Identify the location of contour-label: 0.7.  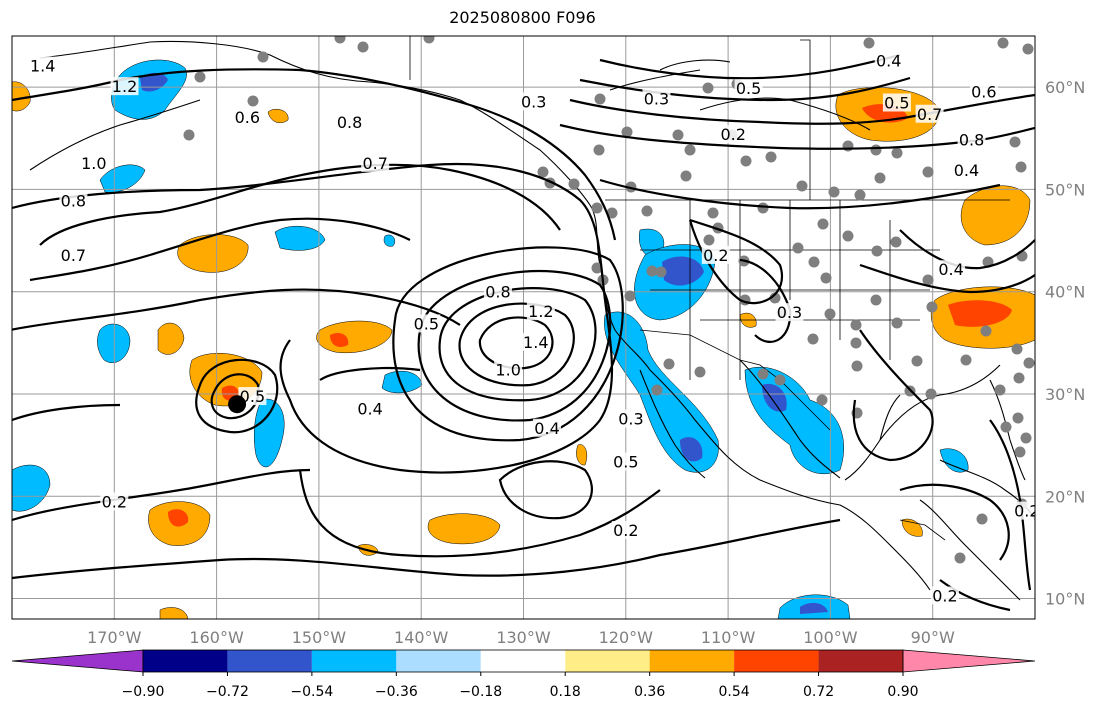
(929, 114).